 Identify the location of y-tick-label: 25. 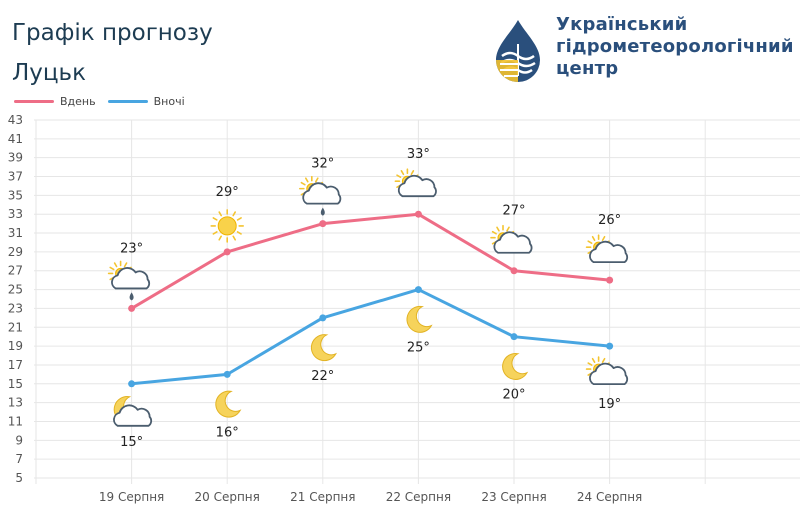
(15, 290).